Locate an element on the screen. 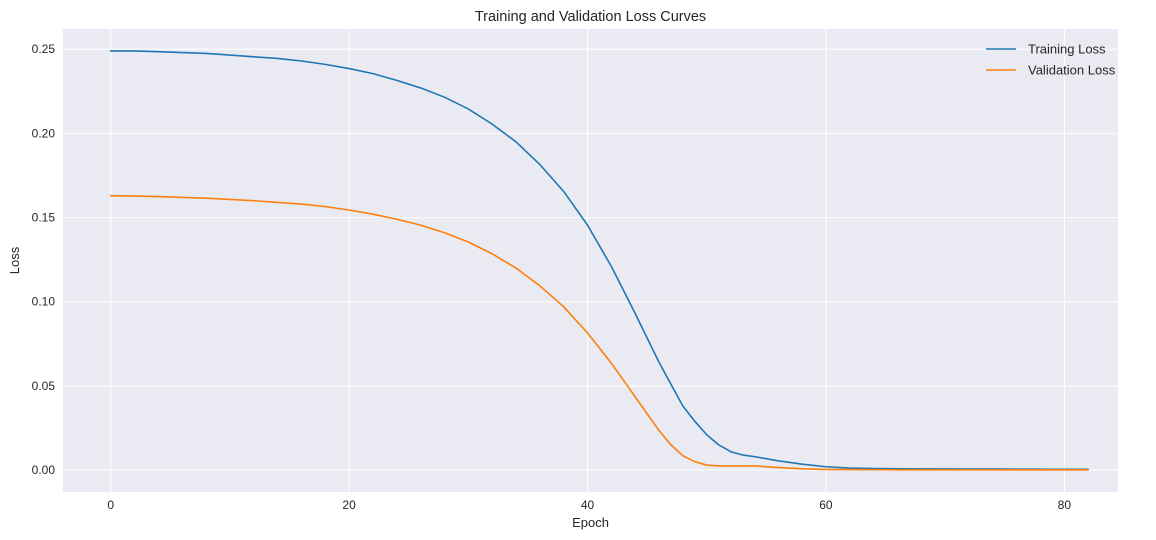  x-tick-label: 0 is located at coordinates (110, 505).